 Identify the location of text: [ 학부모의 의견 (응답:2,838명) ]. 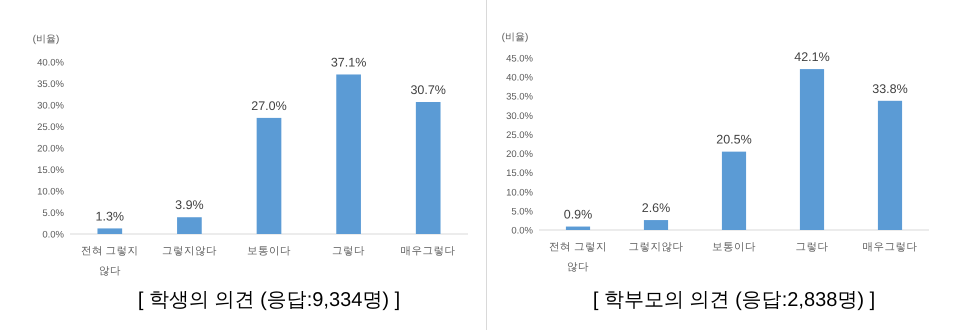
(734, 300).